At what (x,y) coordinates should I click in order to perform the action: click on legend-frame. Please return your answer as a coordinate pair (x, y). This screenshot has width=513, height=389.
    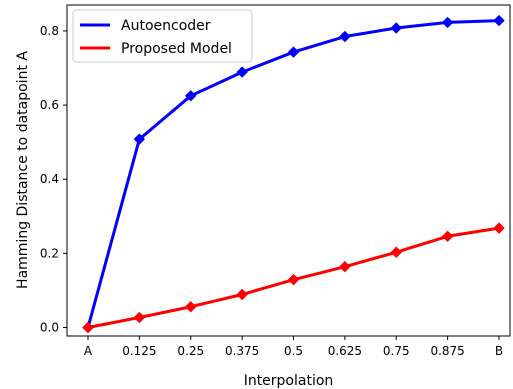
    Looking at the image, I should click on (162, 36).